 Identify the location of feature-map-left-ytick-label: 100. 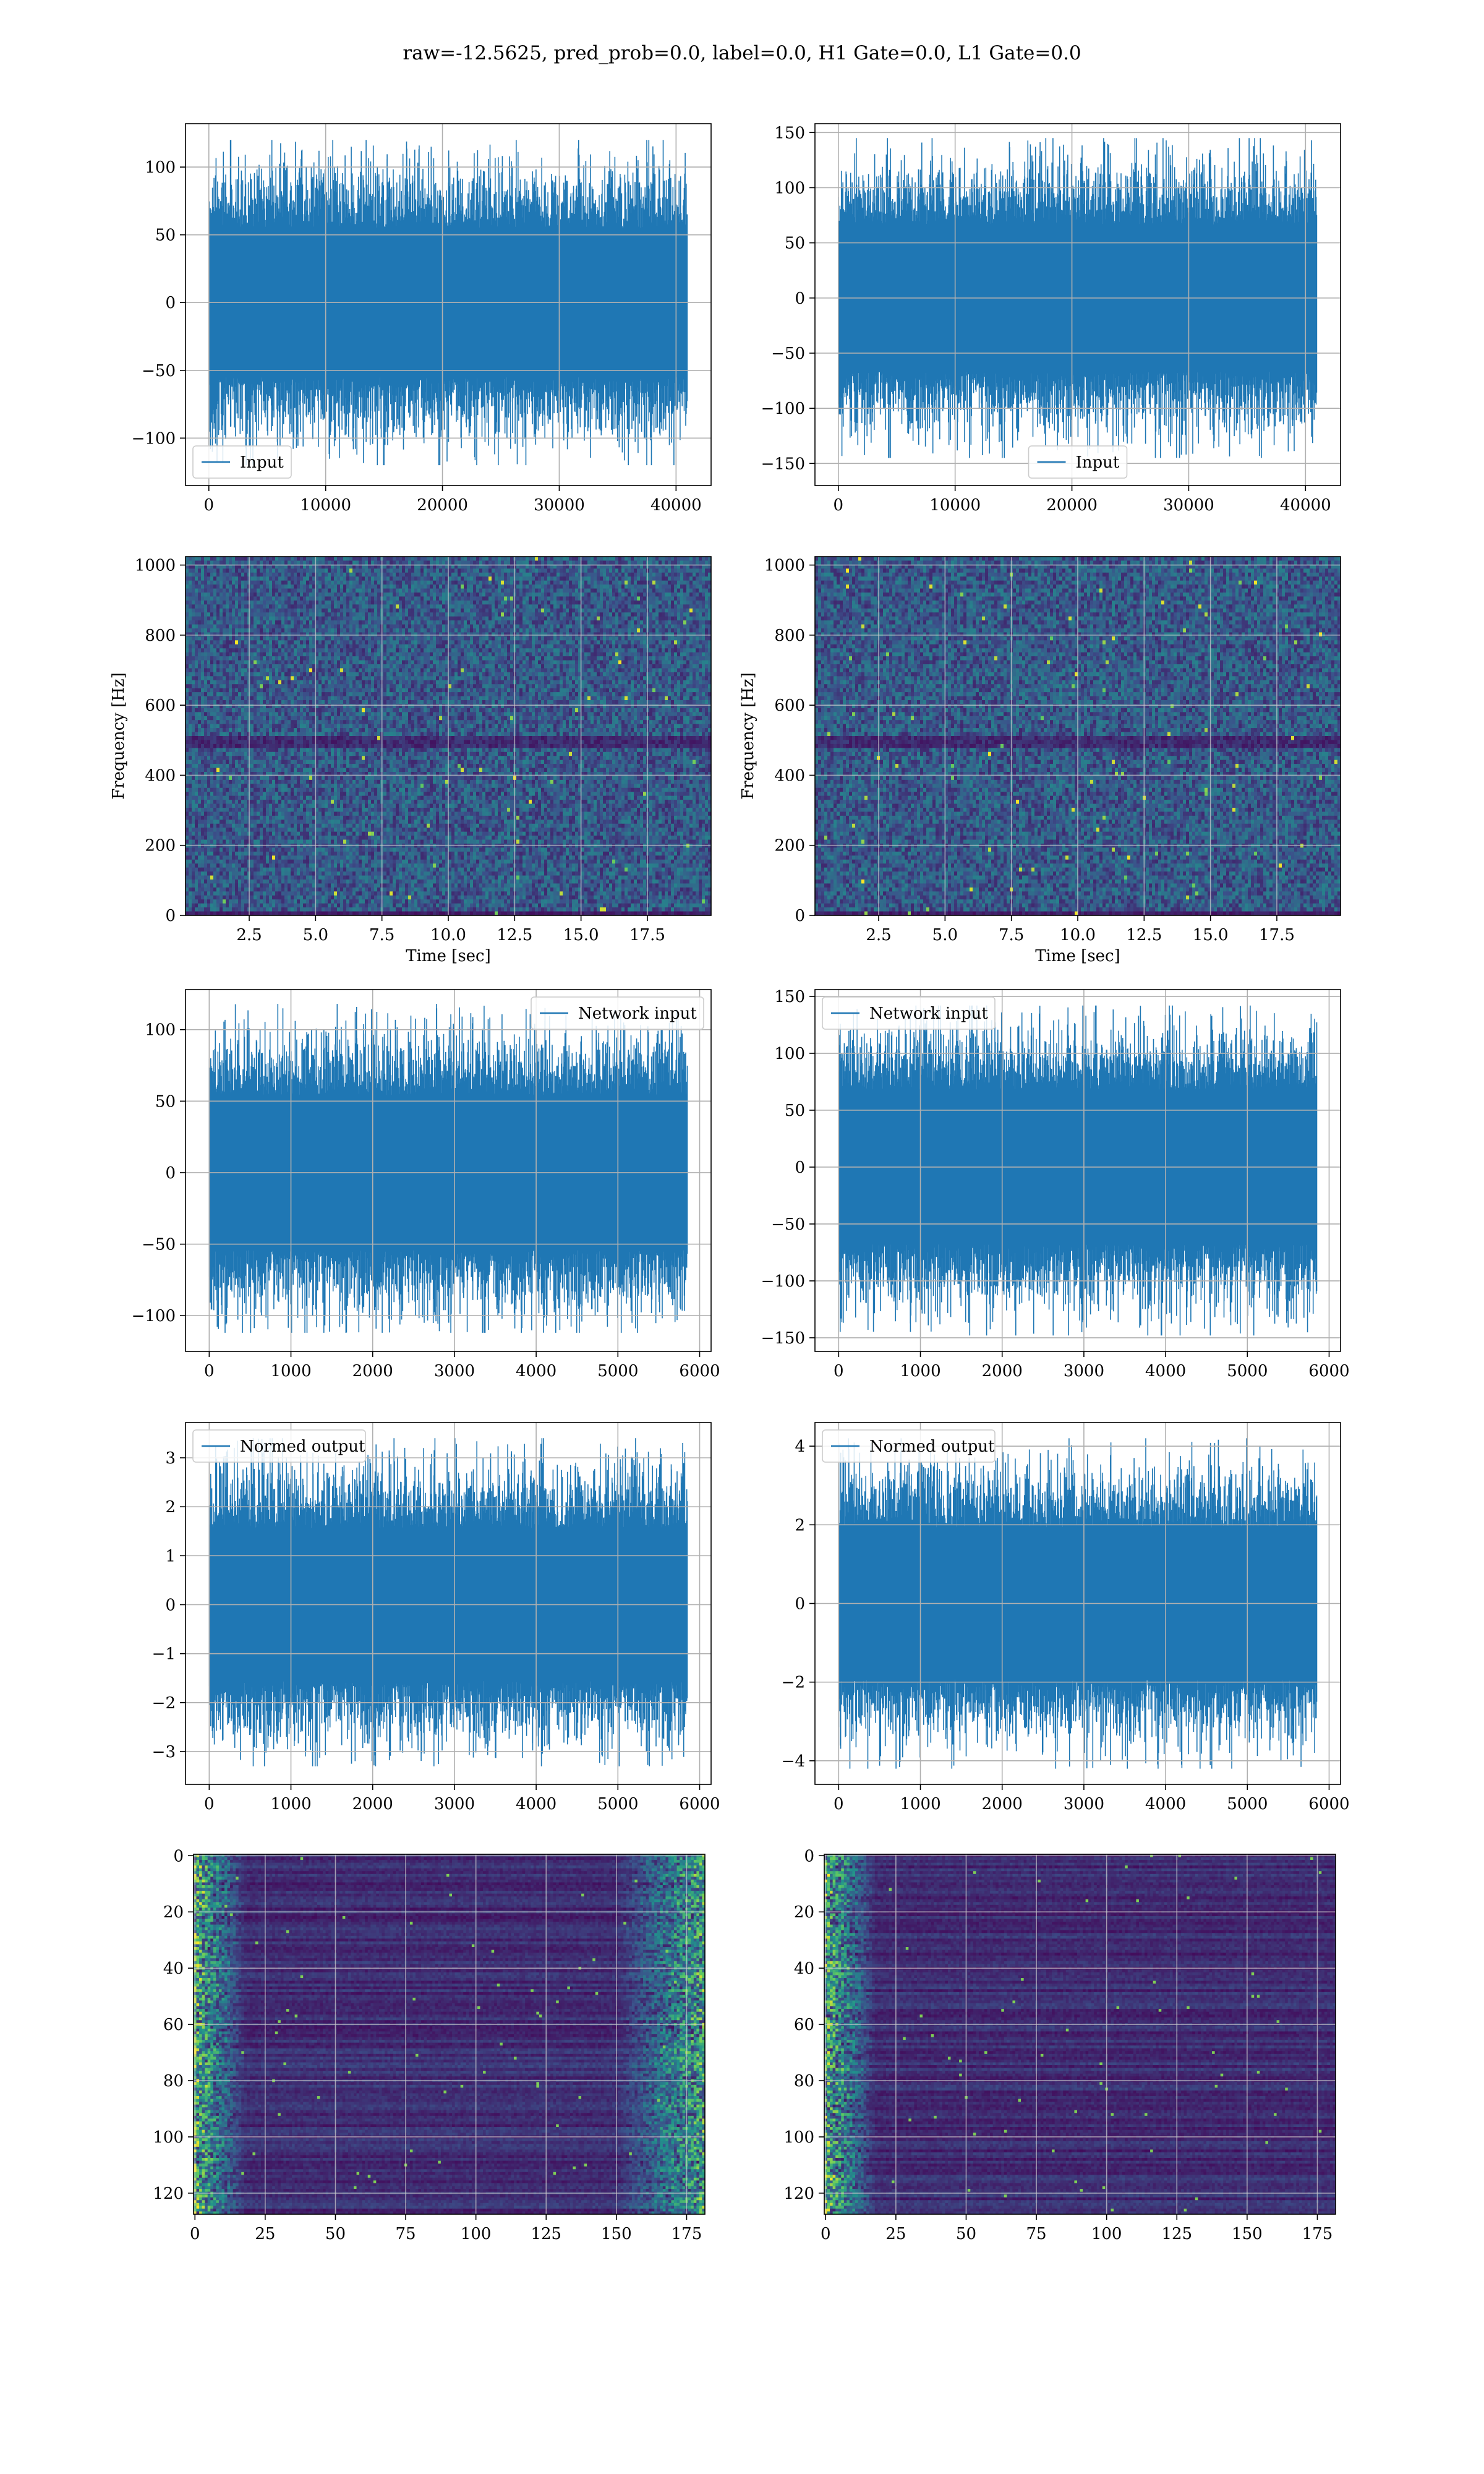
(168, 2137).